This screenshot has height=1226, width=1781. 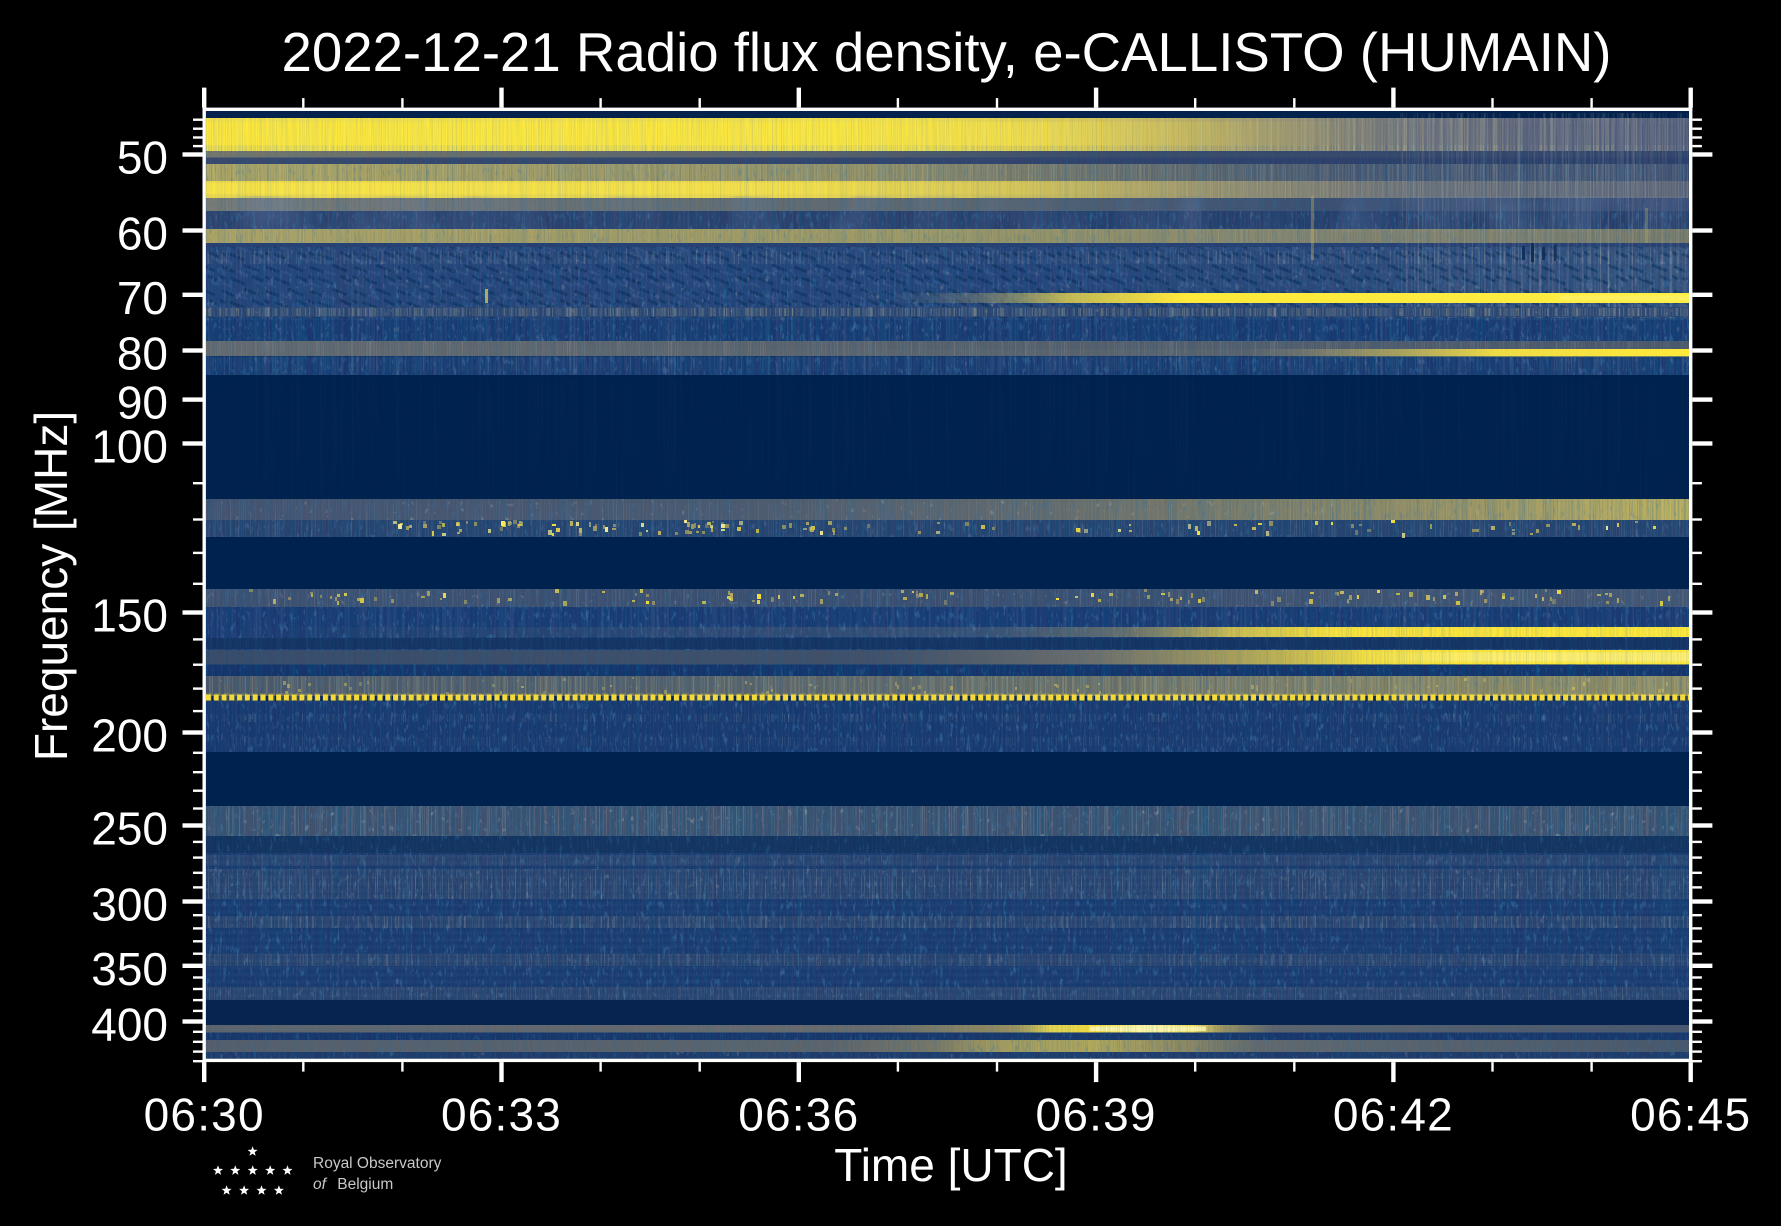 What do you see at coordinates (51, 586) in the screenshot?
I see `svg-text: Frequency [MHz]` at bounding box center [51, 586].